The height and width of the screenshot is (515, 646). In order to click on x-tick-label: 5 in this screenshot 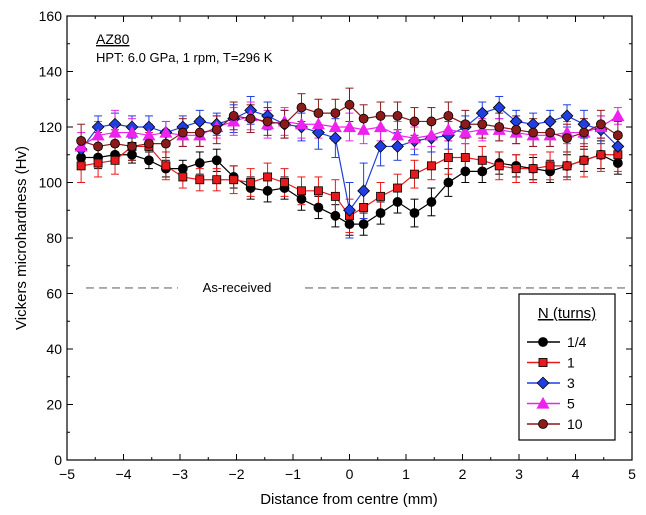, I will do `click(632, 474)`.